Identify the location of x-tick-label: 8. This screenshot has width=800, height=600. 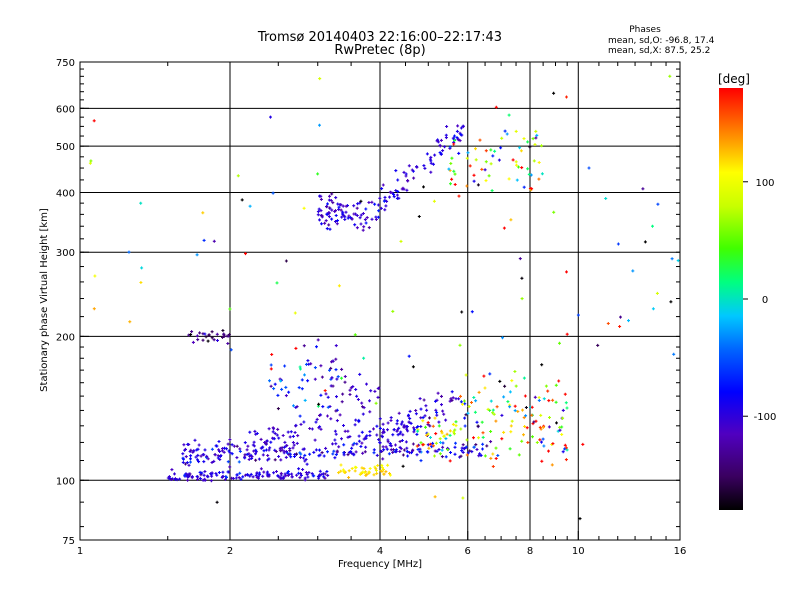
(530, 551).